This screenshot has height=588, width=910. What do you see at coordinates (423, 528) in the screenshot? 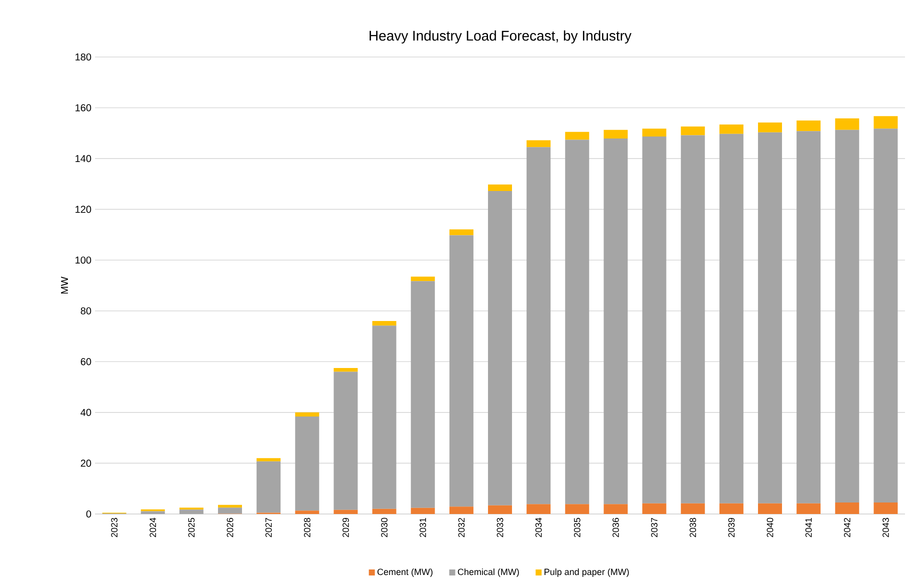
I see `x-tick-label: 2031` at bounding box center [423, 528].